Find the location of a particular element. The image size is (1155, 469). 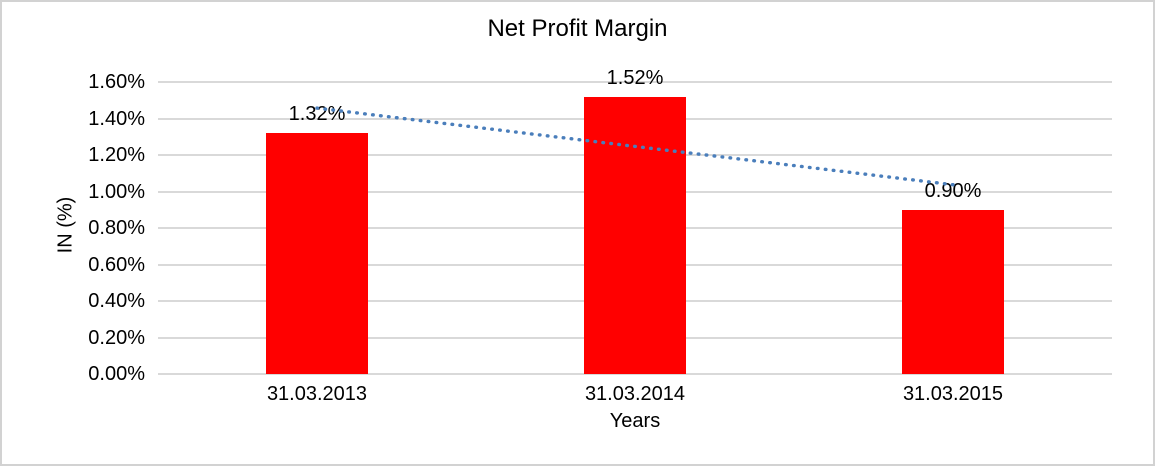

x-tick-label: 31.03.2014 is located at coordinates (635, 394).